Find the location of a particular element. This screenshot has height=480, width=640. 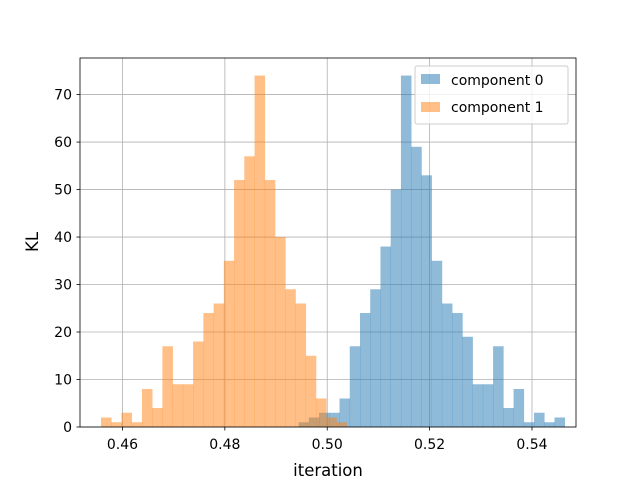

legend-label-component-1: component 1 is located at coordinates (497, 108).